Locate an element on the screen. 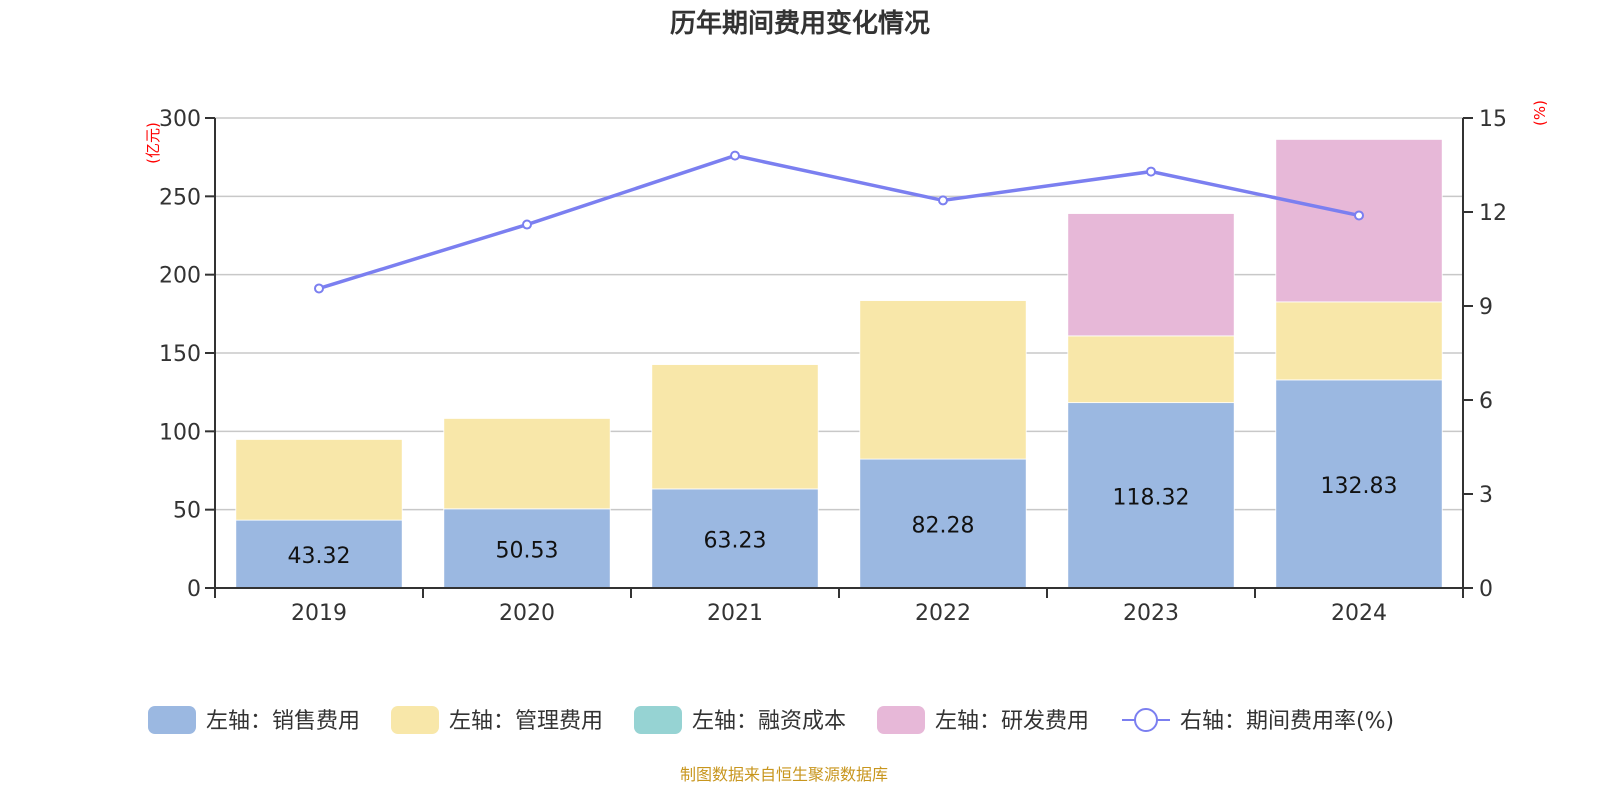 This screenshot has height=800, width=1600. legend-circle-icon is located at coordinates (1146, 720).